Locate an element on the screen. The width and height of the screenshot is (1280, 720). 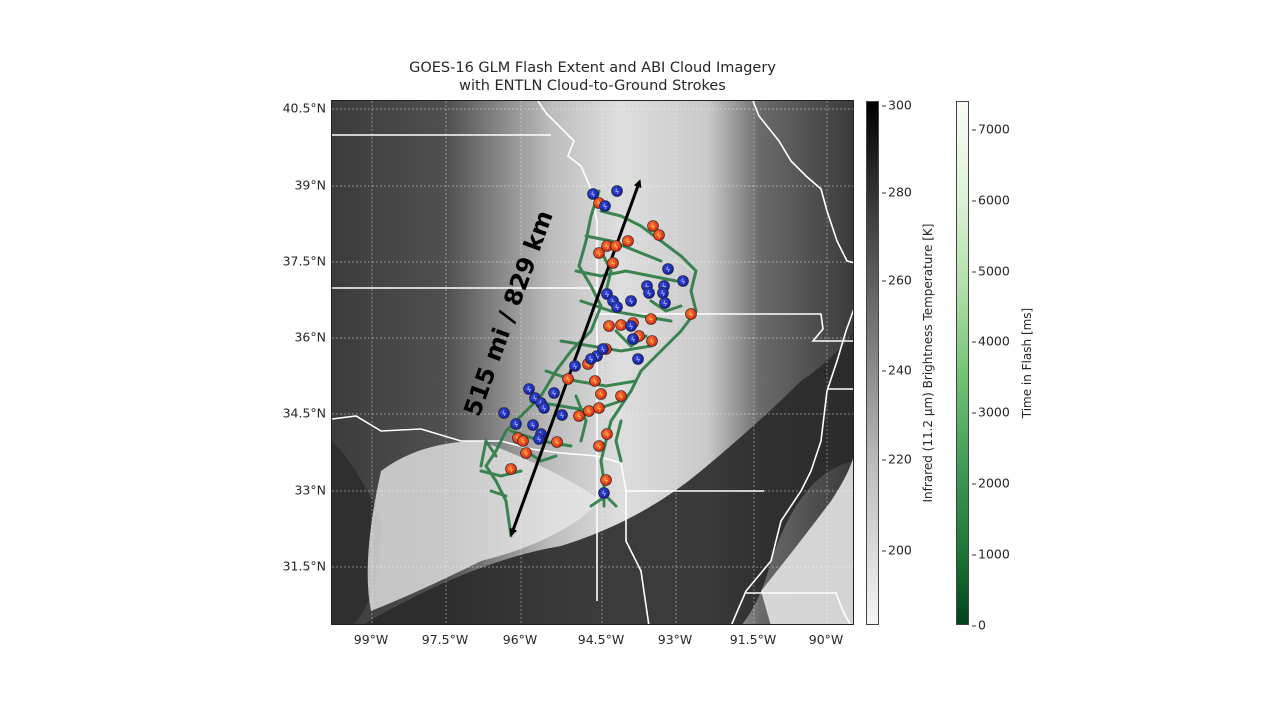
time-tick-label: 3000 is located at coordinates (991, 412).